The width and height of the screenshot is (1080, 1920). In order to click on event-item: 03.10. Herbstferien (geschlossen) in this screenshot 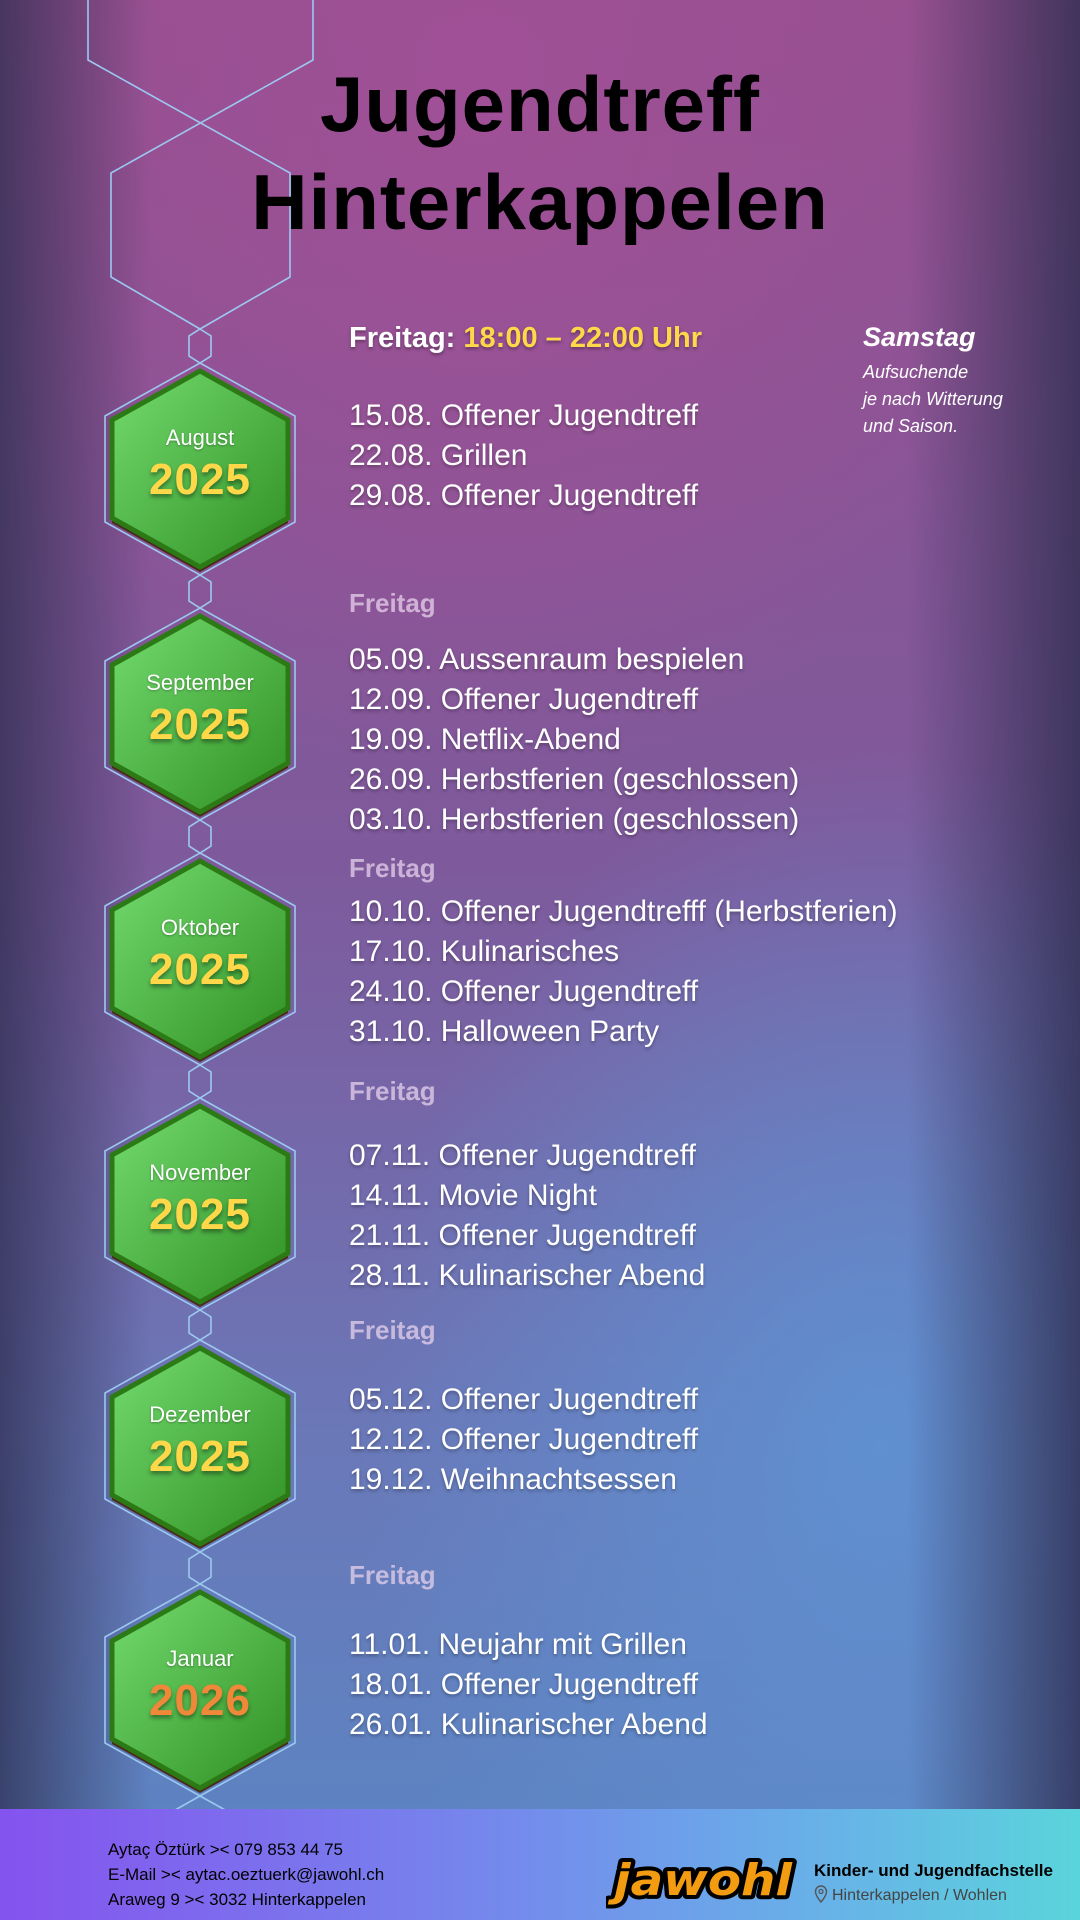, I will do `click(574, 819)`.